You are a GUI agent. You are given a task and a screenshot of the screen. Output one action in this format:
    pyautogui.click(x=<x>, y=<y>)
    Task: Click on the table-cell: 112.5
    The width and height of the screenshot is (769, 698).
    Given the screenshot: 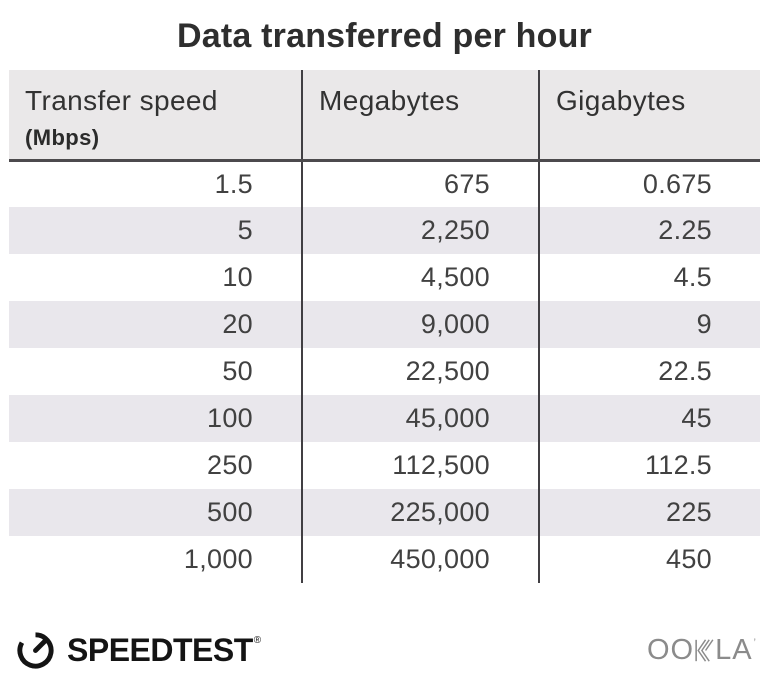 What is the action you would take?
    pyautogui.click(x=649, y=465)
    